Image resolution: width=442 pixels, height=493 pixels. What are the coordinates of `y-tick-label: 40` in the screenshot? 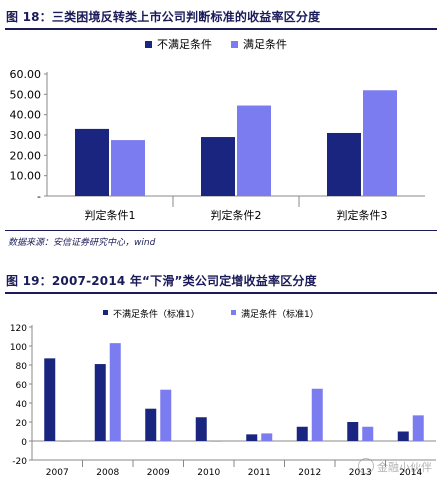 It's located at (22, 405).